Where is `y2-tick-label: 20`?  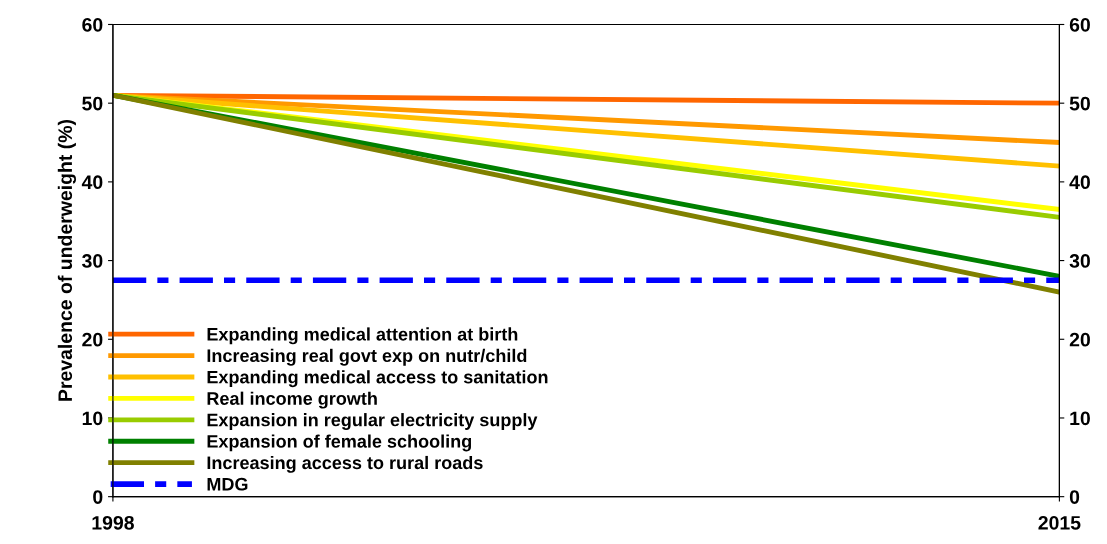
y2-tick-label: 20 is located at coordinates (1079, 339).